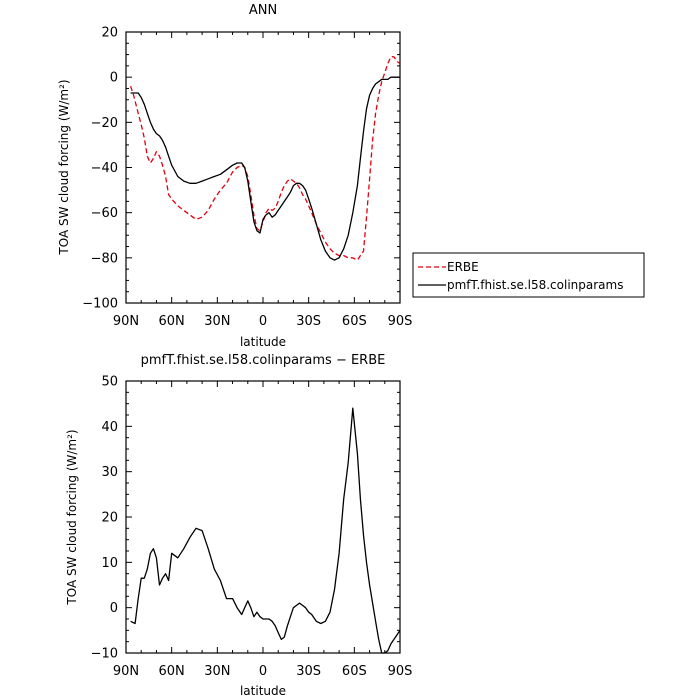 Image resolution: width=700 pixels, height=700 pixels. I want to click on legend-label-model: pmfT.fhist.se.l58.colinparams, so click(535, 285).